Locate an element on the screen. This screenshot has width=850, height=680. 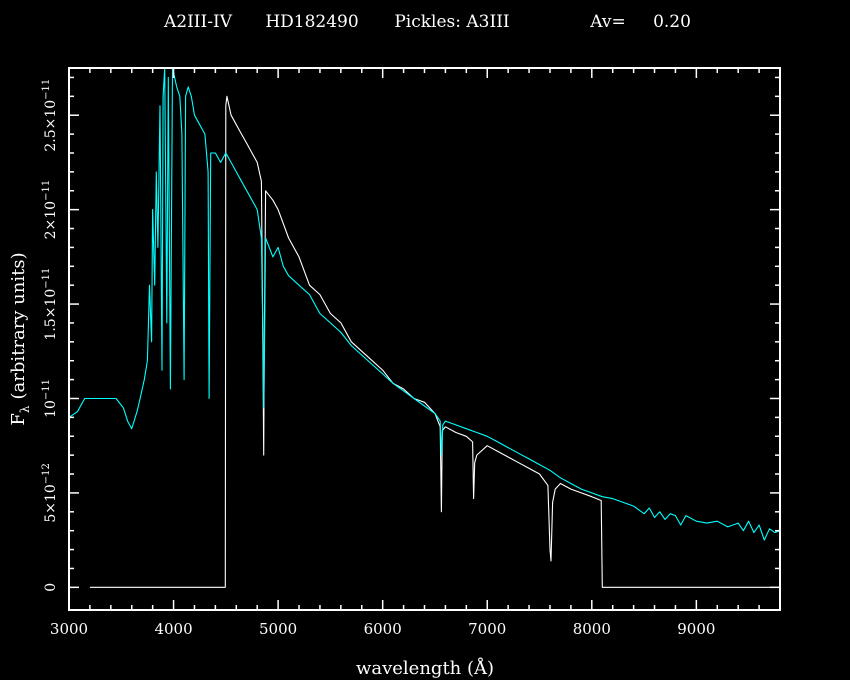
x-tick-label: 7000 is located at coordinates (487, 629).